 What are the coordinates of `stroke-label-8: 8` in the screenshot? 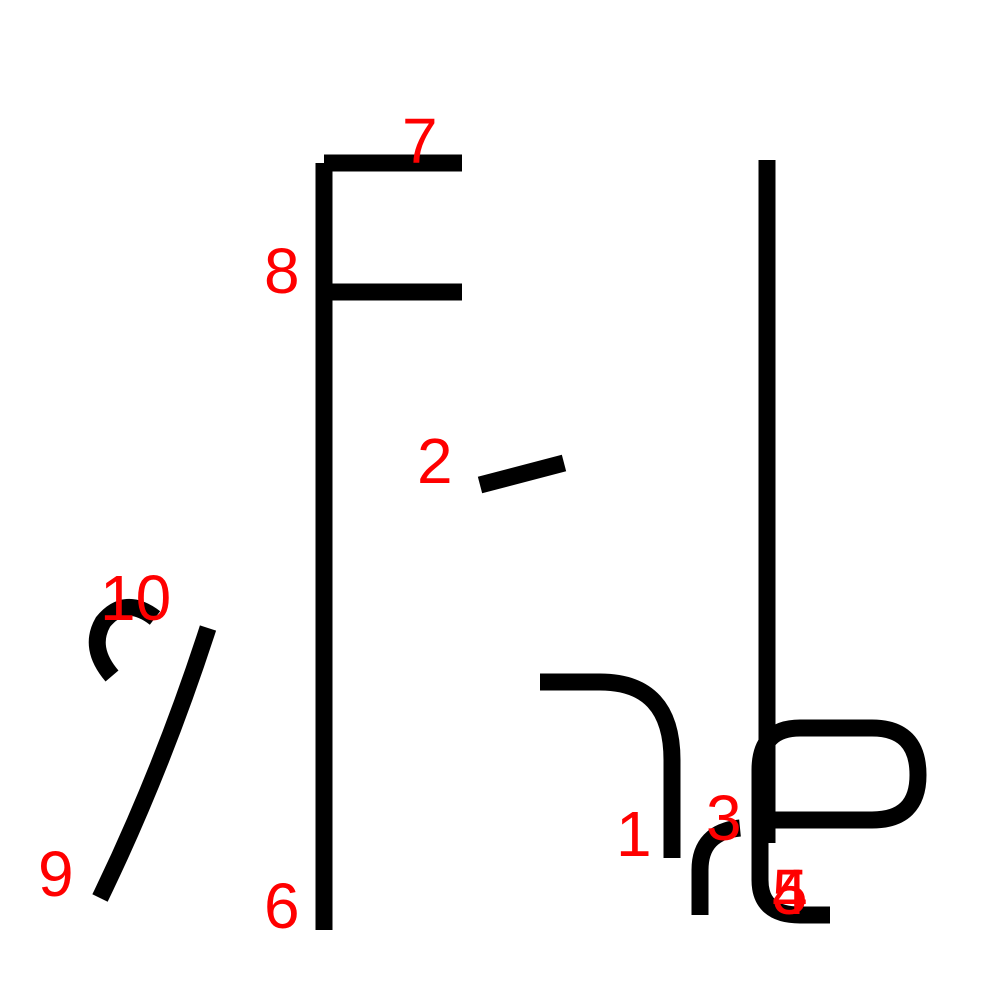 It's located at (282, 271).